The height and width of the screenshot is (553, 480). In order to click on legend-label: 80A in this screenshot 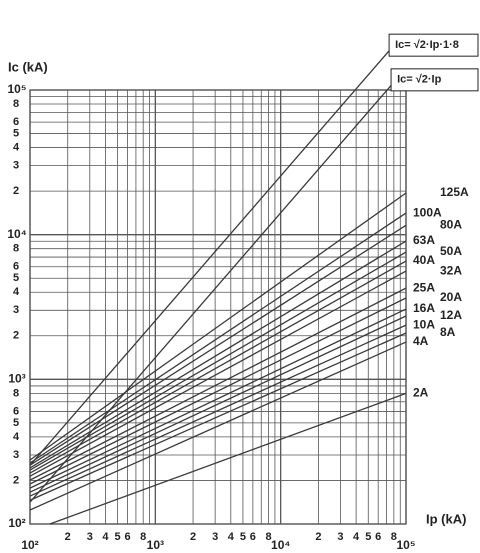, I will do `click(451, 225)`.